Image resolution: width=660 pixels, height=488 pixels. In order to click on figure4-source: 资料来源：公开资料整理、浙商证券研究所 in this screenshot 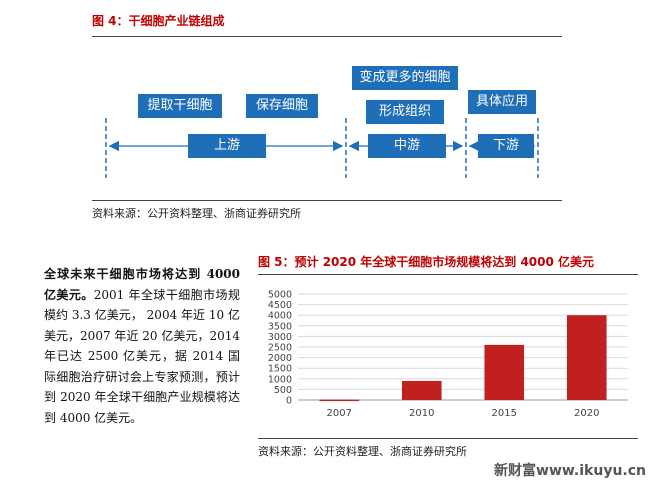, I will do `click(196, 213)`.